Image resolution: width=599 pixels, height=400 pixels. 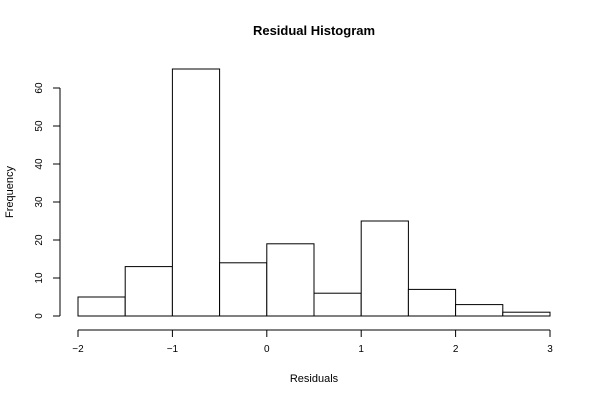 I want to click on x-tick-label-3: 1, so click(x=361, y=349).